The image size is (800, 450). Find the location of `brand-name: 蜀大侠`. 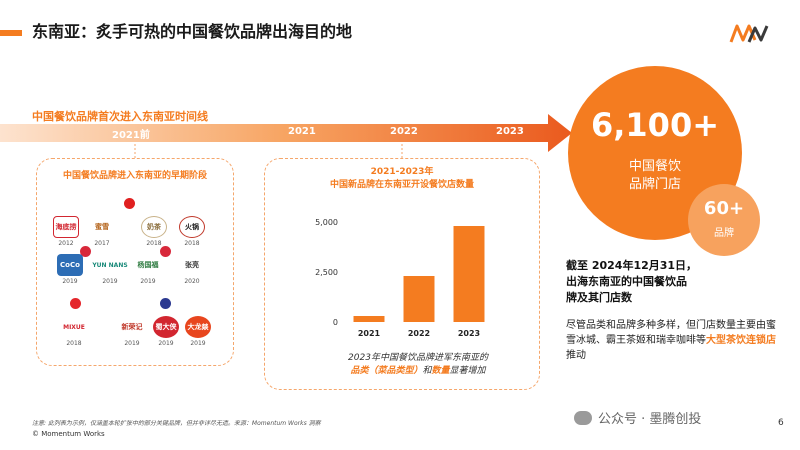

brand-name: 蜀大侠 is located at coordinates (166, 327).